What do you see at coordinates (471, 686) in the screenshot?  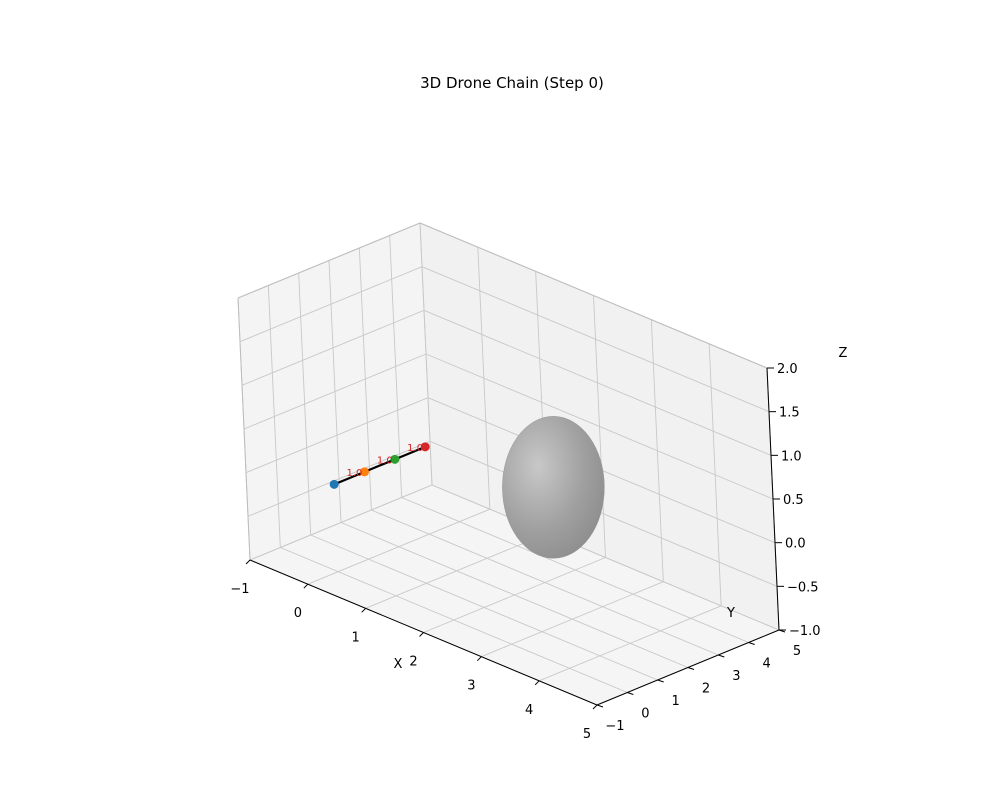 I see `x-tick-label: 3` at bounding box center [471, 686].